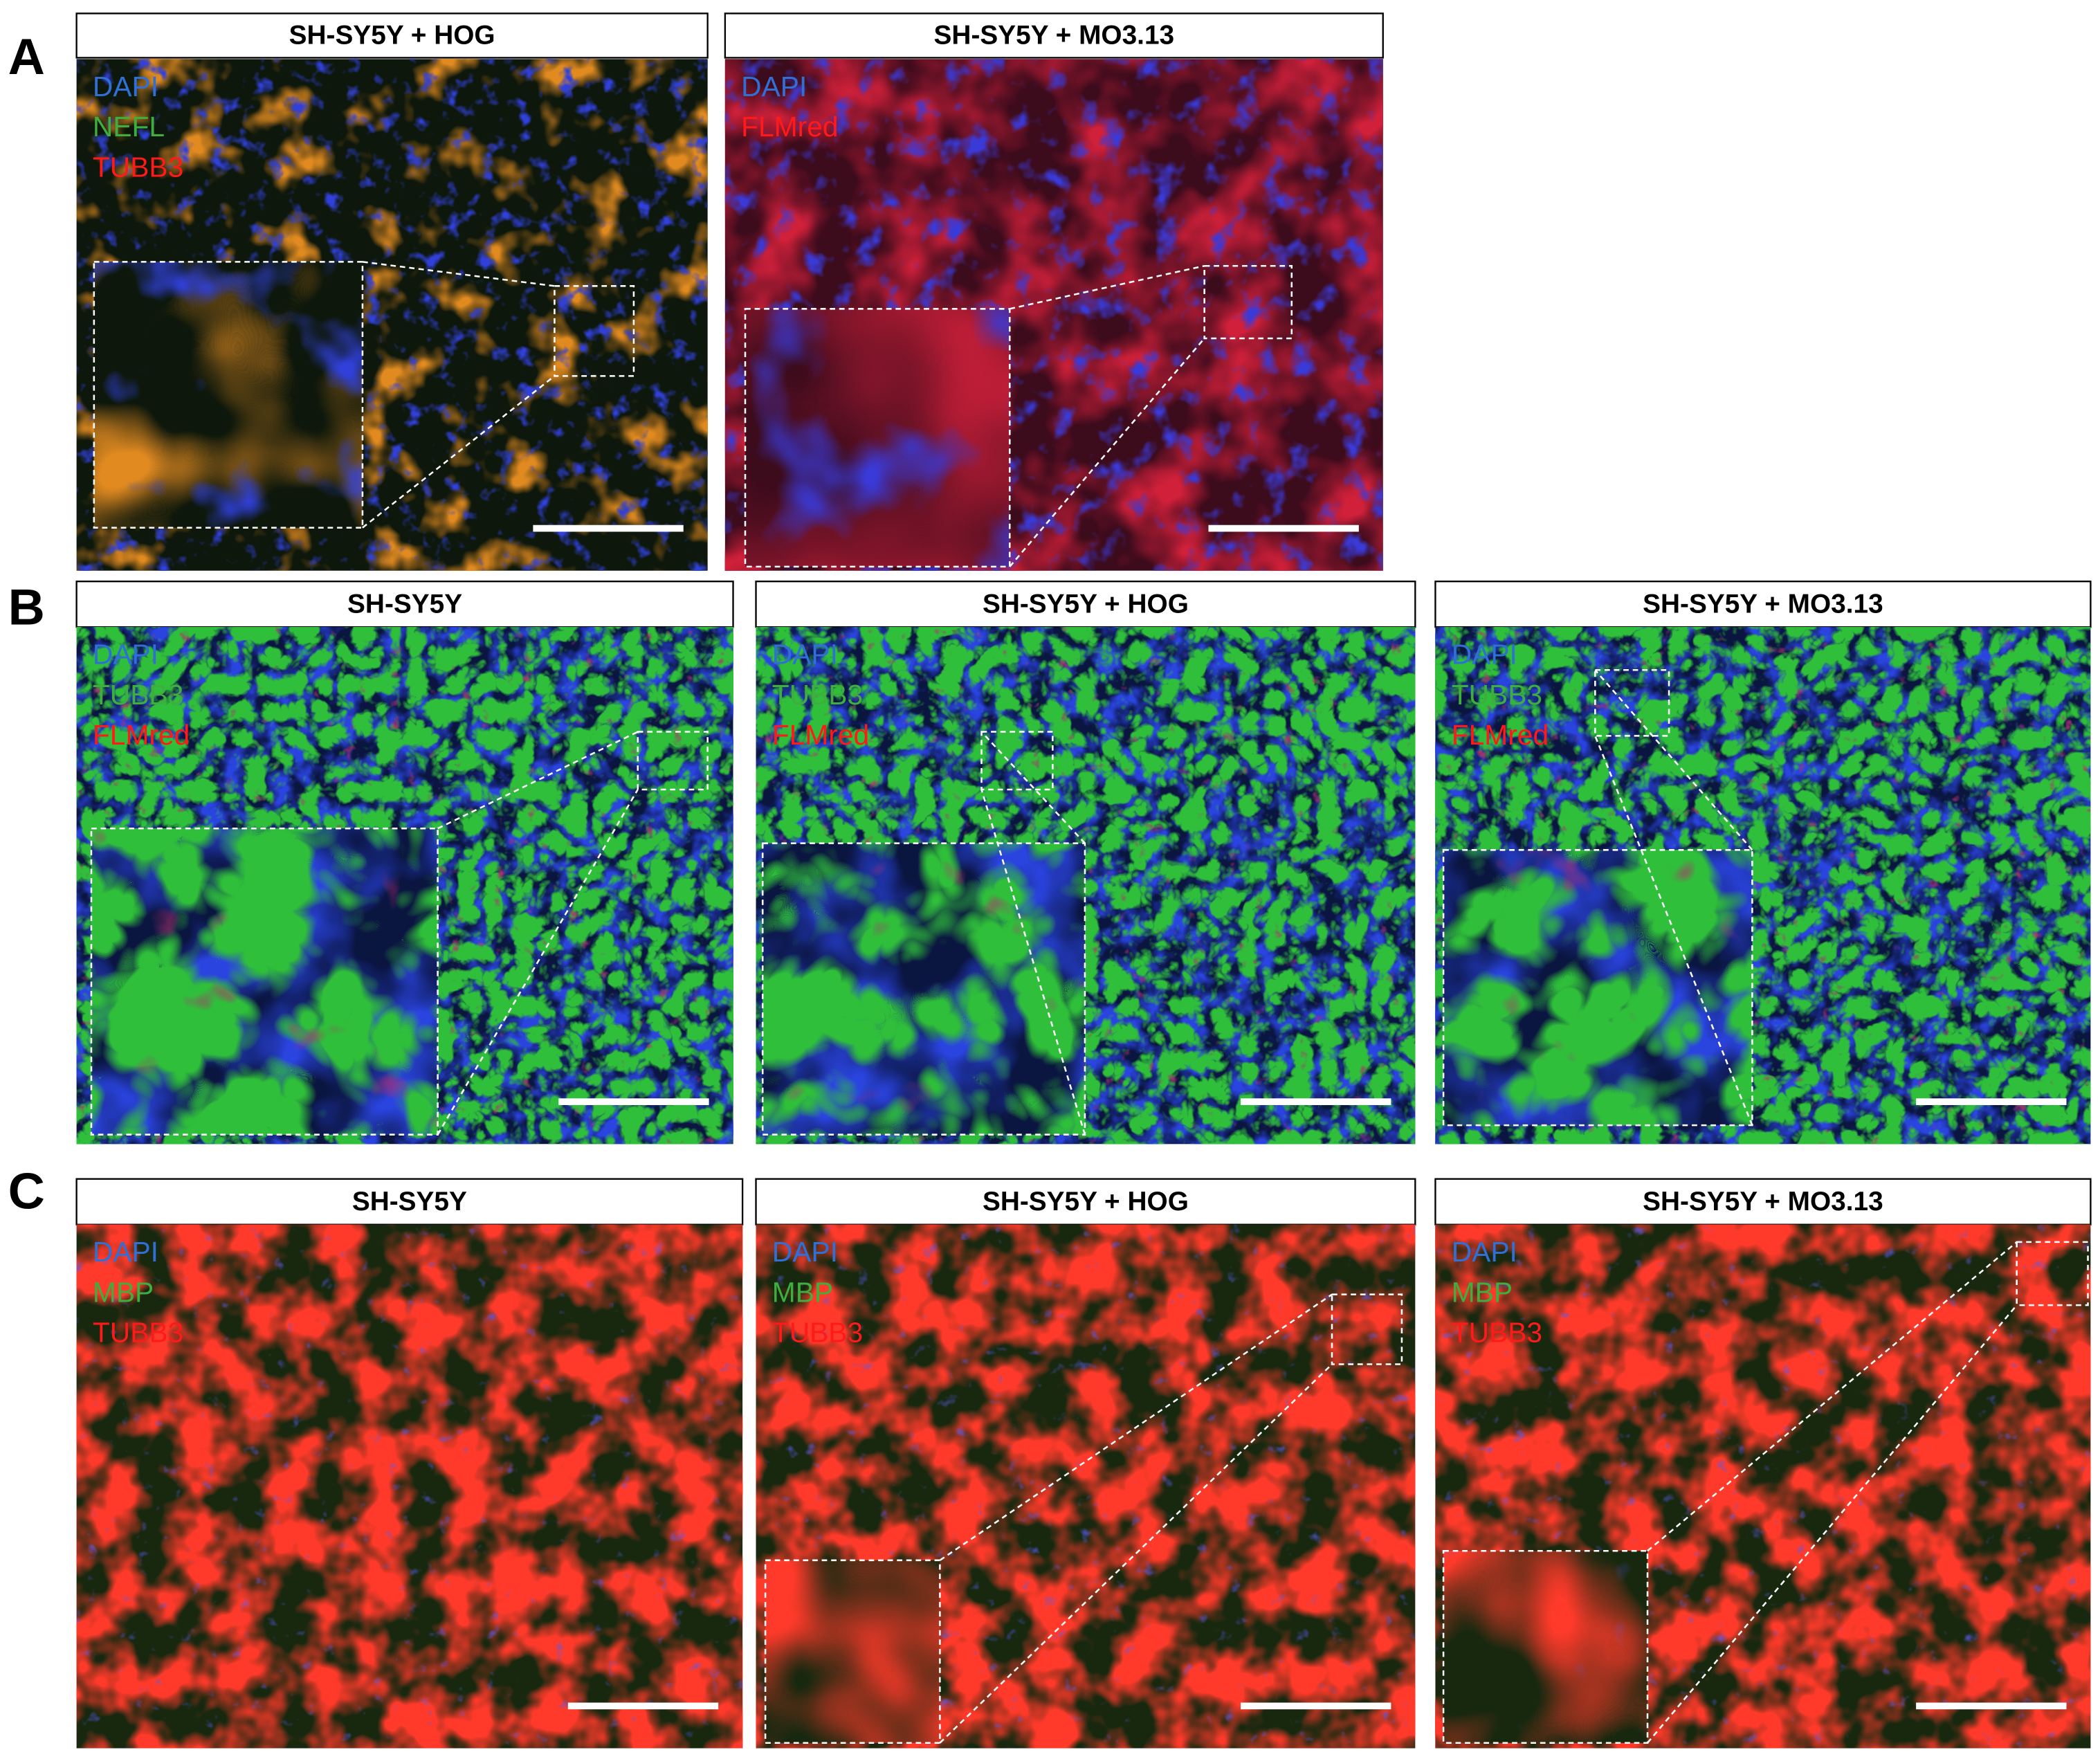 The width and height of the screenshot is (2100, 1759). Describe the element at coordinates (27, 607) in the screenshot. I see `panel-label: B` at that location.